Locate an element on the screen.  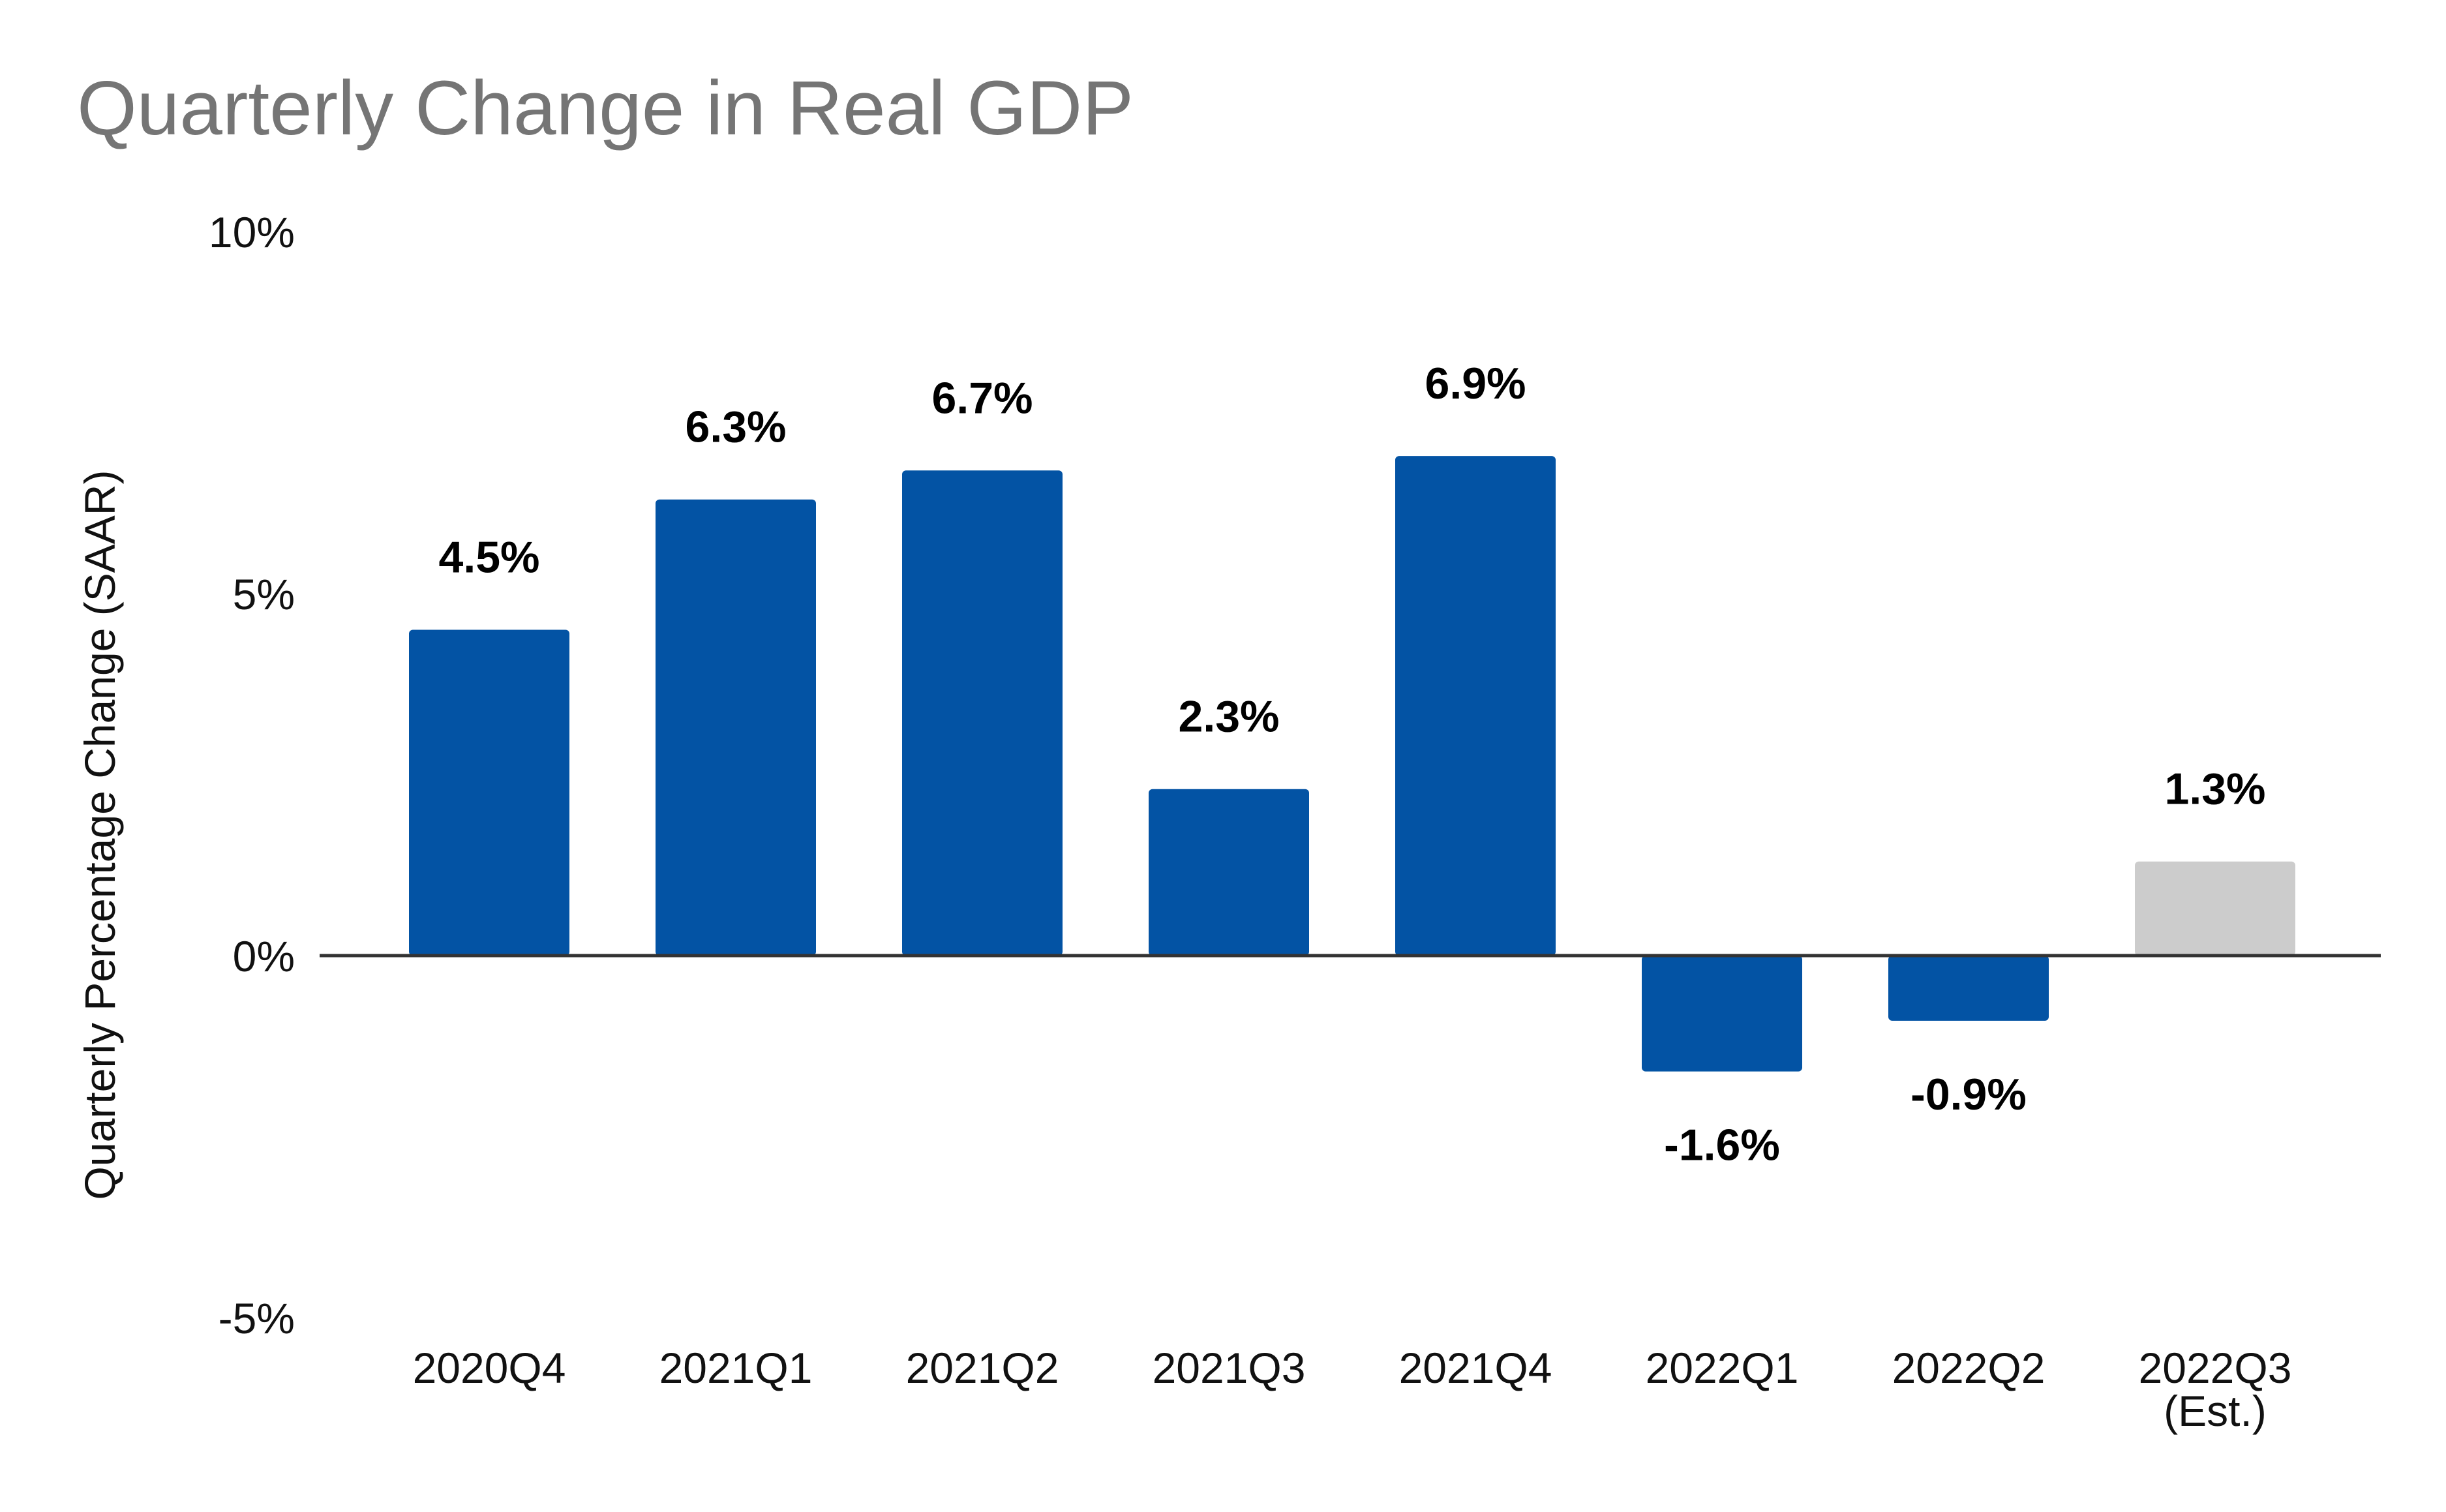
y-tick-label: 0% is located at coordinates (264, 956).